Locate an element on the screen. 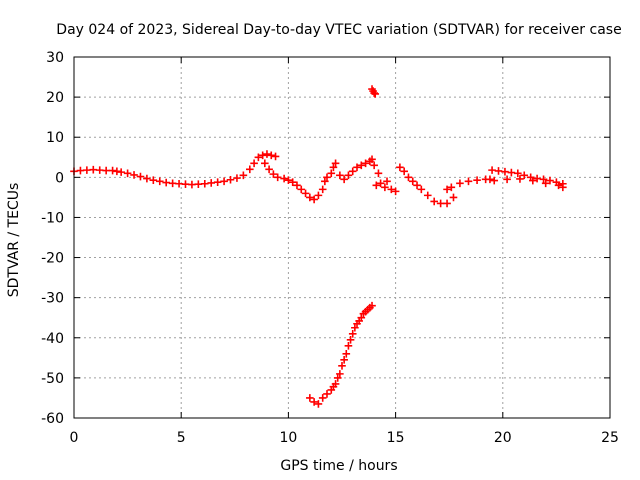 The width and height of the screenshot is (640, 480). x-tick-label: 20 is located at coordinates (503, 438).